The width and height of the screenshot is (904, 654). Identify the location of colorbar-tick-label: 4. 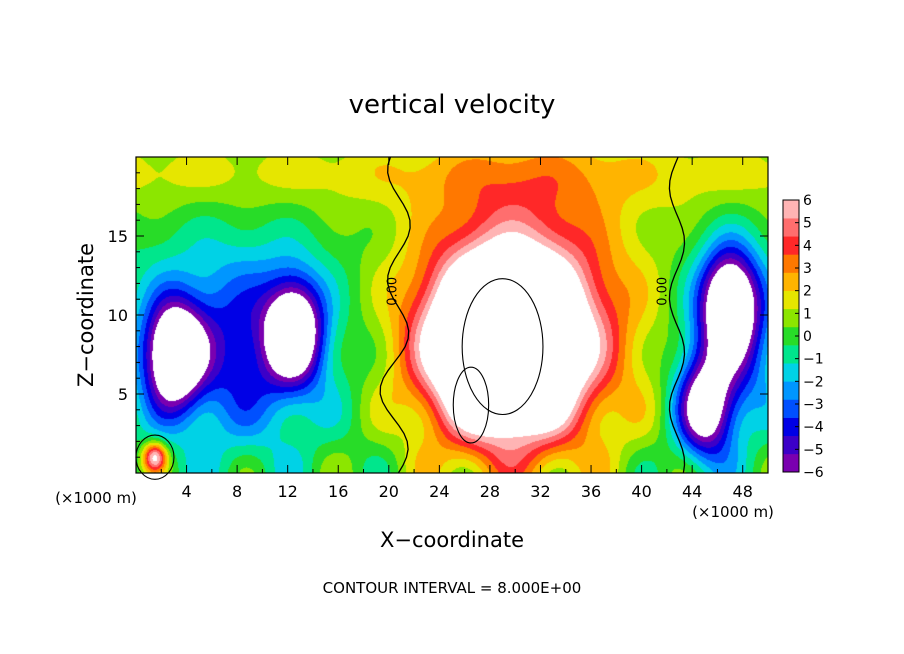
(807, 246).